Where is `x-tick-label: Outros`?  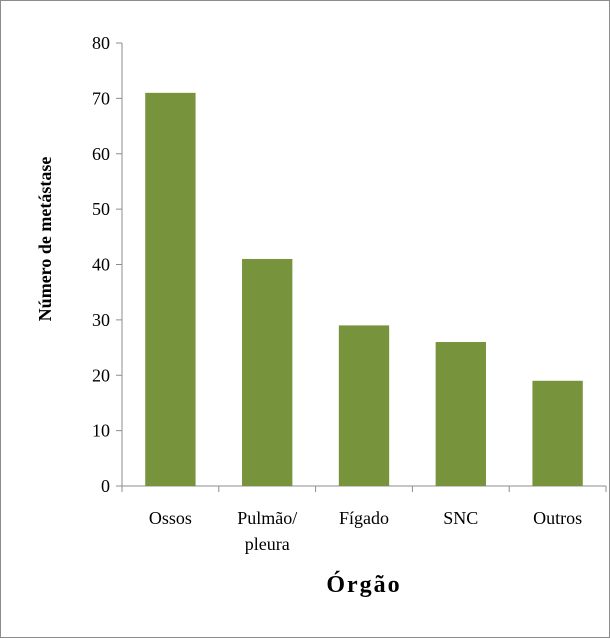 x-tick-label: Outros is located at coordinates (557, 518).